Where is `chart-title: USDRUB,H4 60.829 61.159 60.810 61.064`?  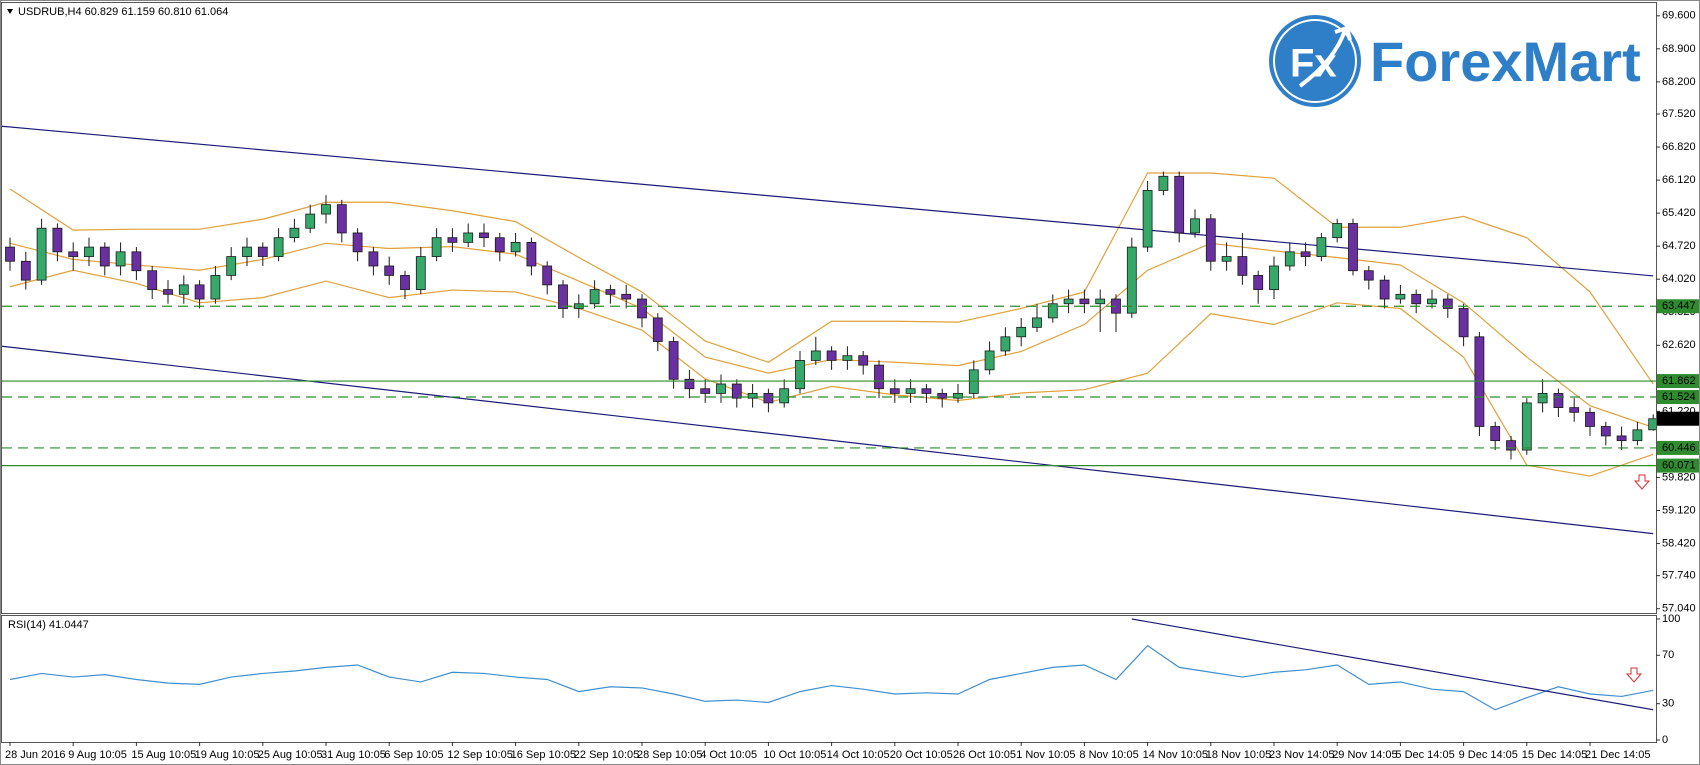 chart-title: USDRUB,H4 60.829 61.159 60.810 61.064 is located at coordinates (123, 12).